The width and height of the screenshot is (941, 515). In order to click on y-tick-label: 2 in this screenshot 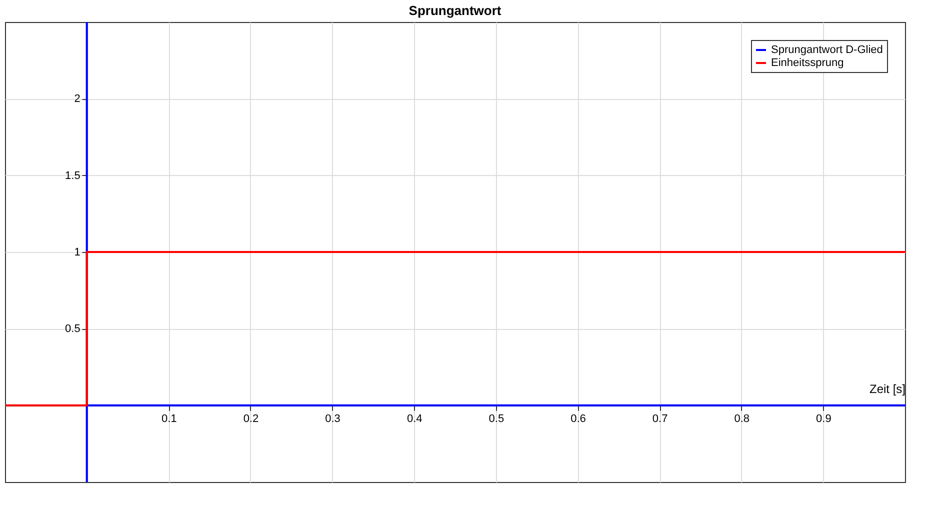, I will do `click(77, 99)`.